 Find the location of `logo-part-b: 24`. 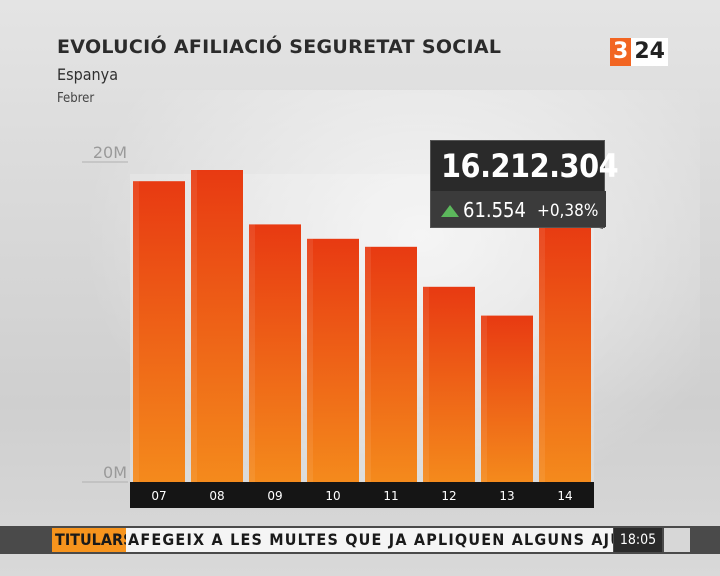

logo-part-b: 24 is located at coordinates (649, 52).